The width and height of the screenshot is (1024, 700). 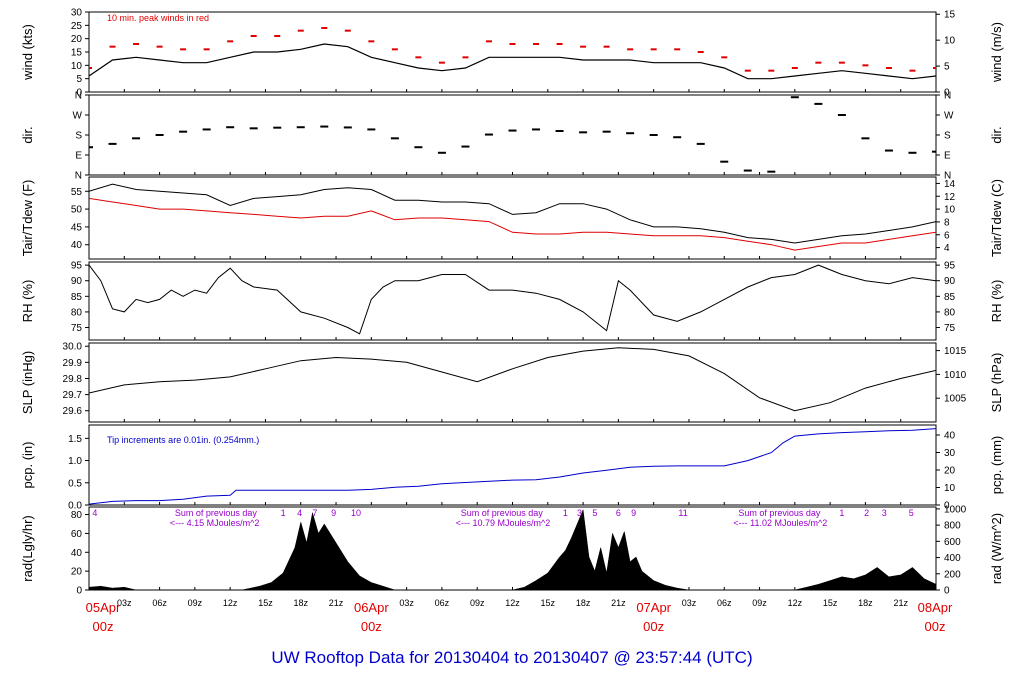 What do you see at coordinates (947, 222) in the screenshot?
I see `panel-temperature-ytick-right-label: 8` at bounding box center [947, 222].